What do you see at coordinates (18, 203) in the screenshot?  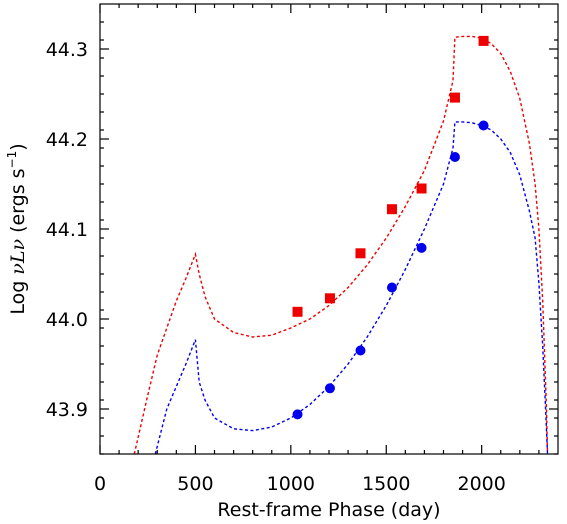 I see `y-axis-label-unit: (ergs s` at bounding box center [18, 203].